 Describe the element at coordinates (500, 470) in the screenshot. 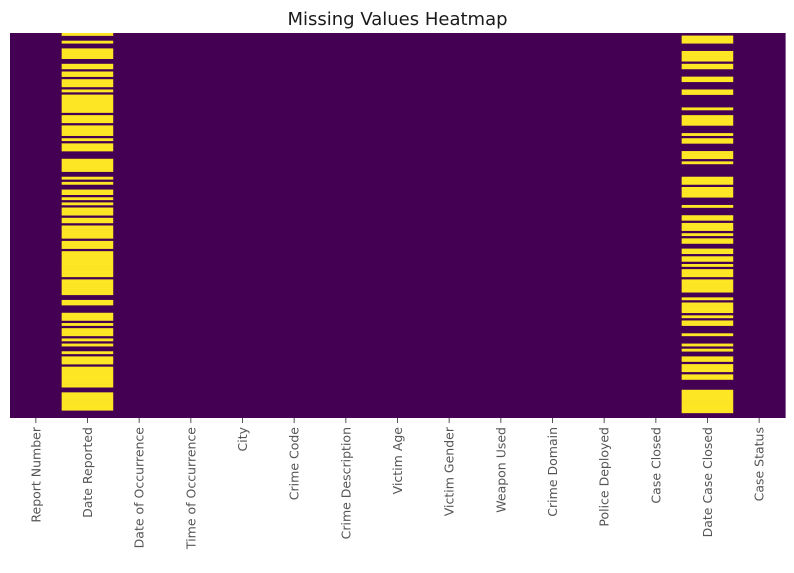

I see `x-tick-label: Weapon Used` at that location.